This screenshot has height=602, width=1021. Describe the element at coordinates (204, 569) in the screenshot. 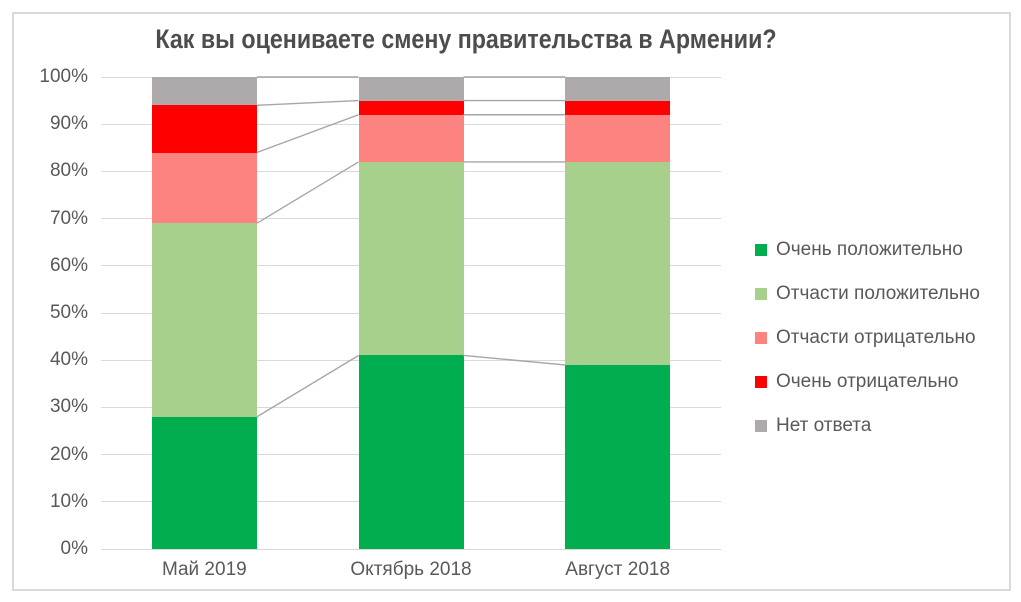

I see `x-category-label: Май 2019` at that location.